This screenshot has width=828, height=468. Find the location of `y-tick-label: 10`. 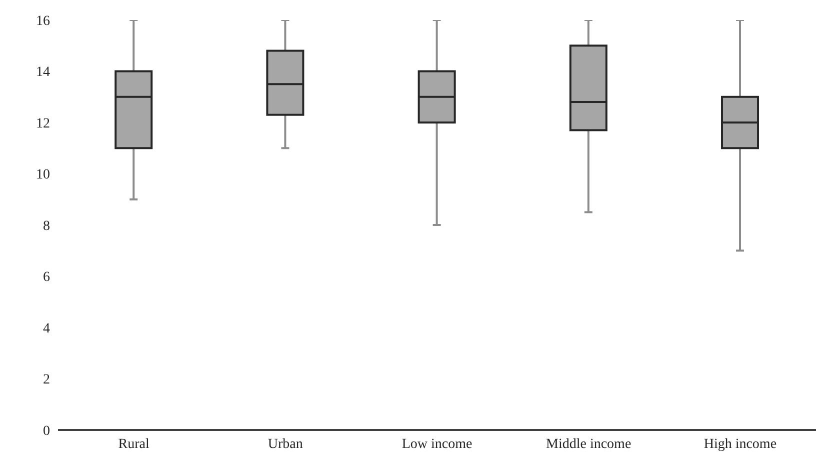

y-tick-label: 10 is located at coordinates (43, 175).